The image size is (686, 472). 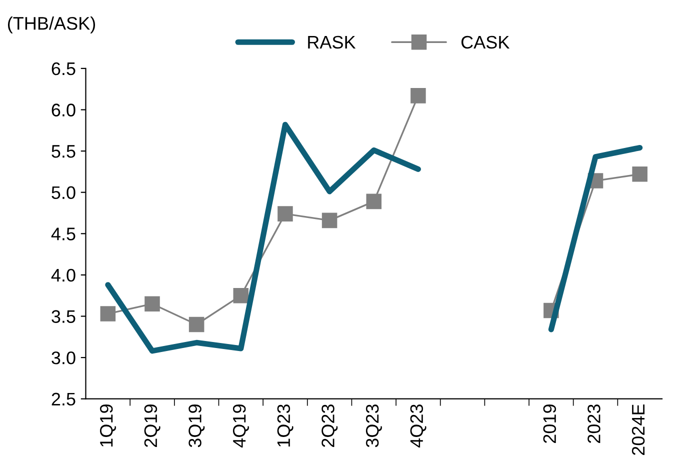 What do you see at coordinates (594, 423) in the screenshot?
I see `x-tick-label: 2023` at bounding box center [594, 423].